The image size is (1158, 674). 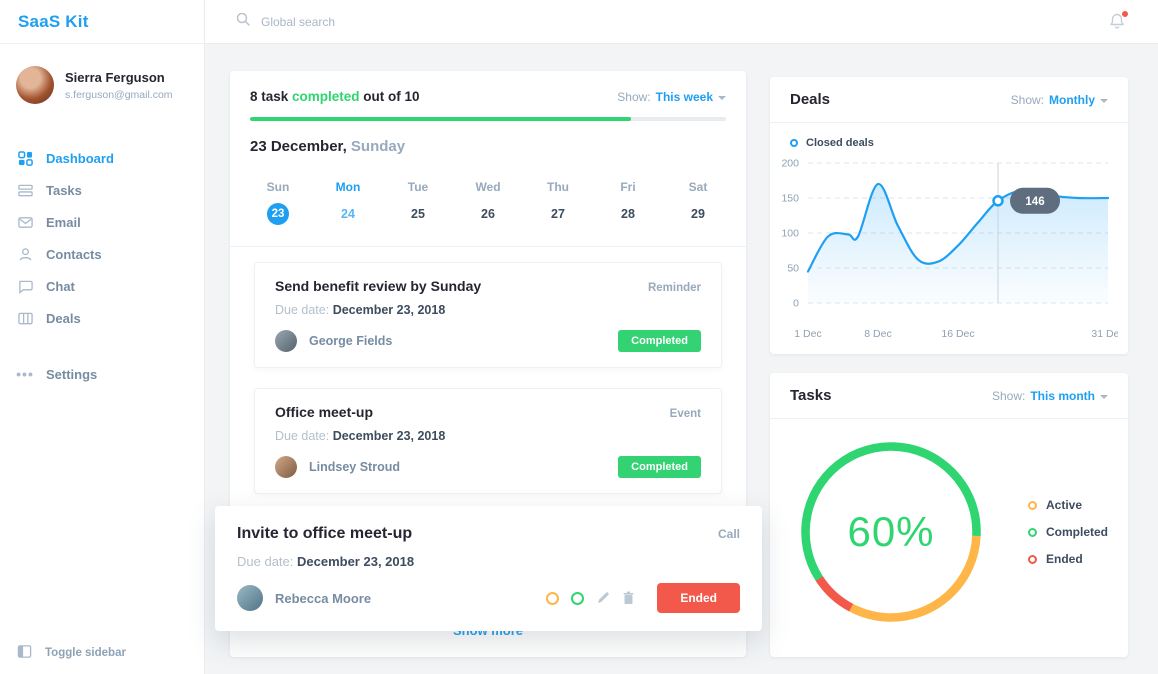 I want to click on divider, so click(x=488, y=246).